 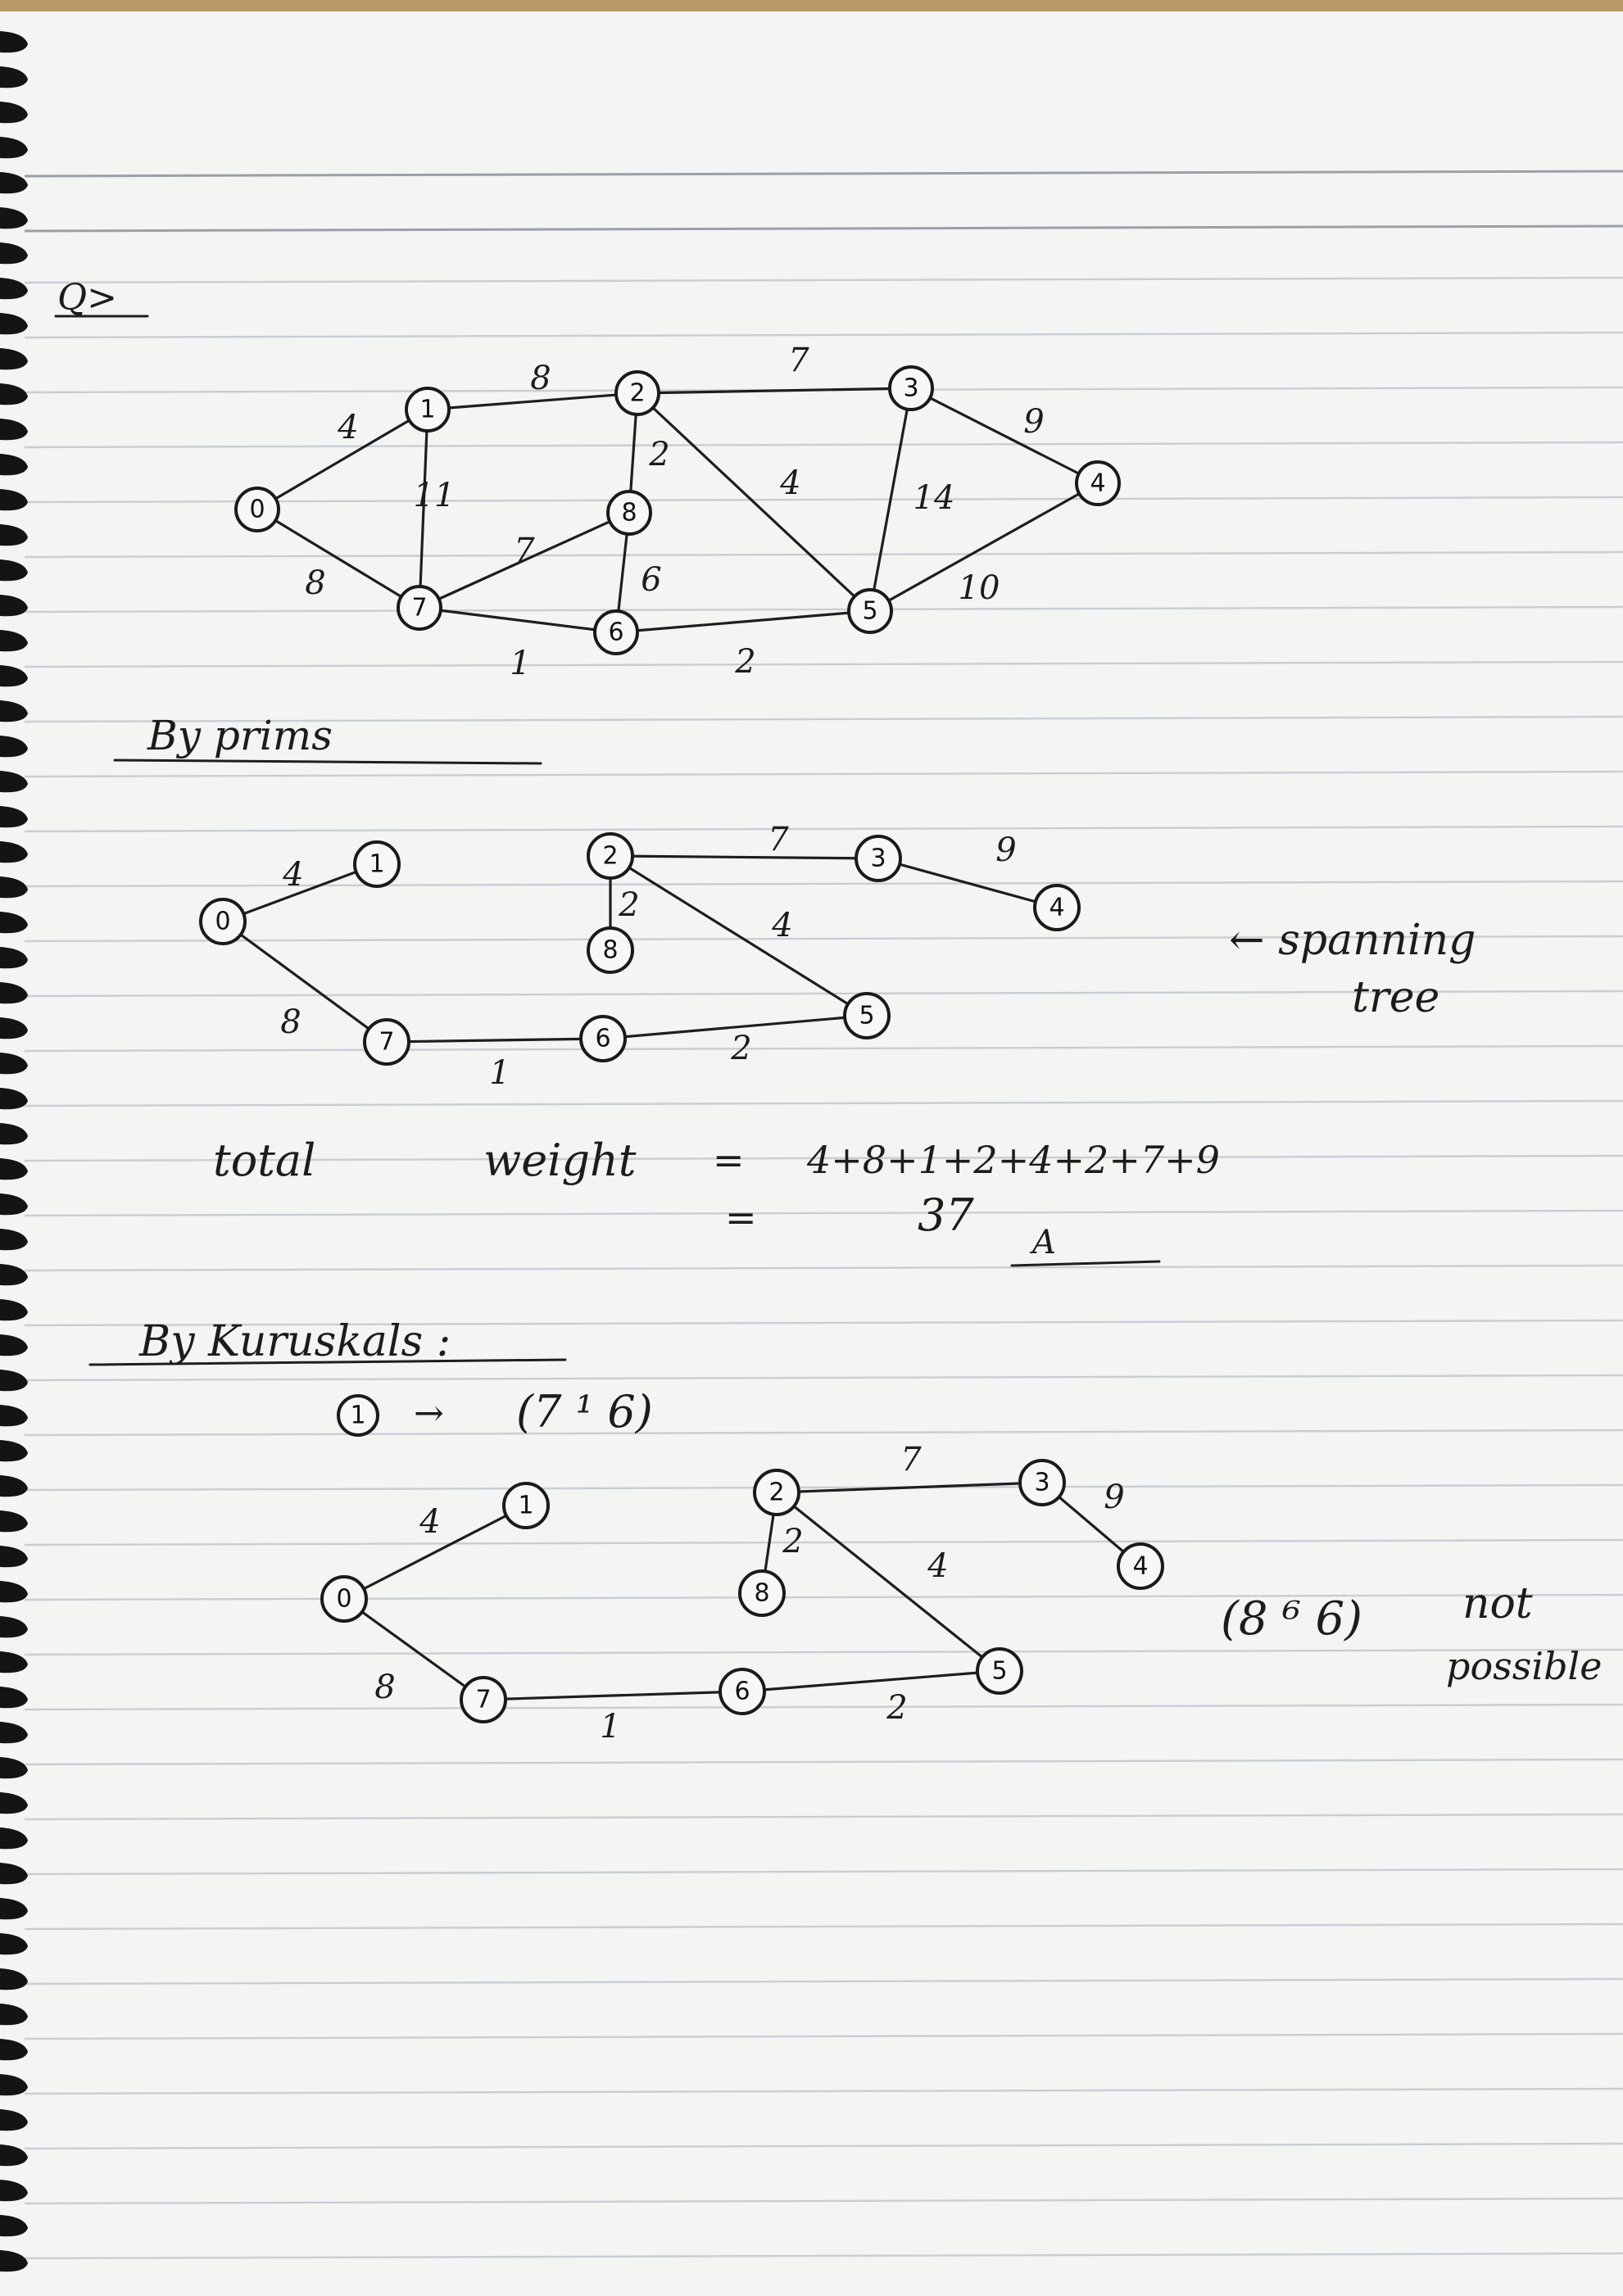 What do you see at coordinates (610, 1727) in the screenshot?
I see `edge-weight-7-6: 1` at bounding box center [610, 1727].